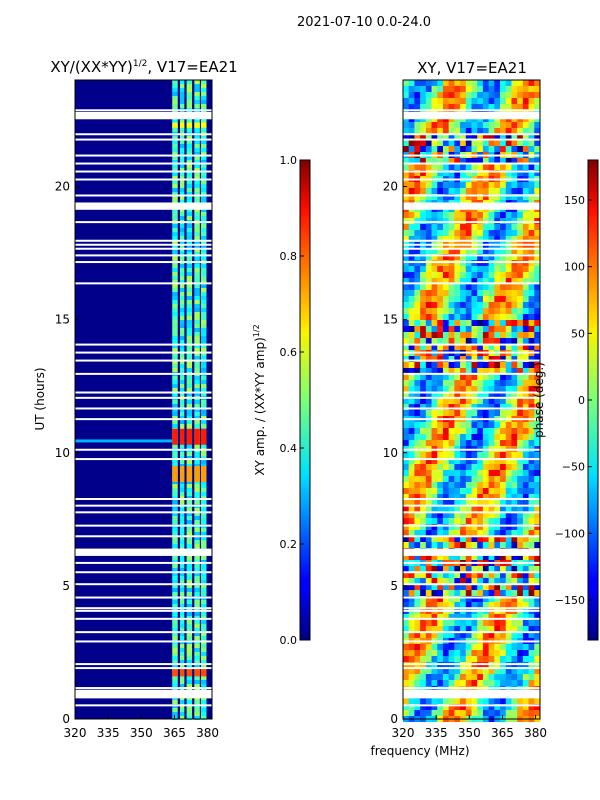 Image resolution: width=600 pixels, height=800 pixels. Describe the element at coordinates (141, 733) in the screenshot. I see `amp-xtick-label: 350` at that location.